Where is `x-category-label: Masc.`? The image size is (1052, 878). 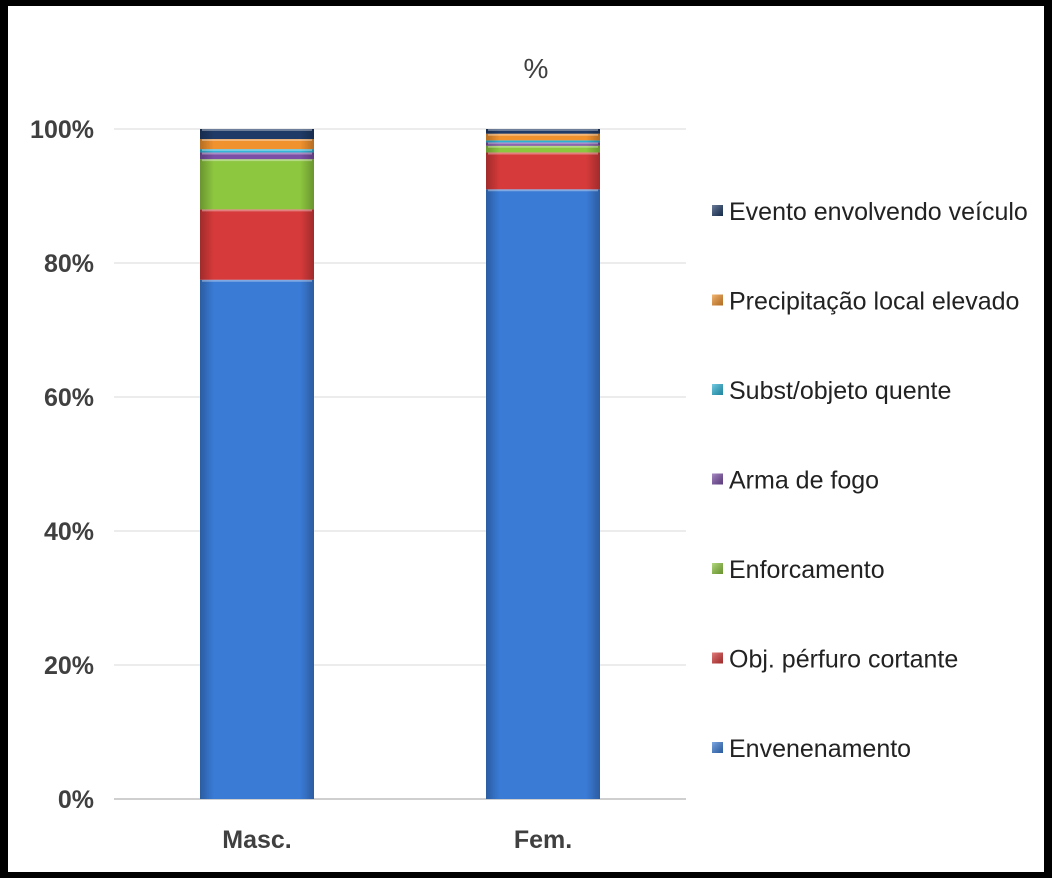
x-category-label: Masc. is located at coordinates (256, 840).